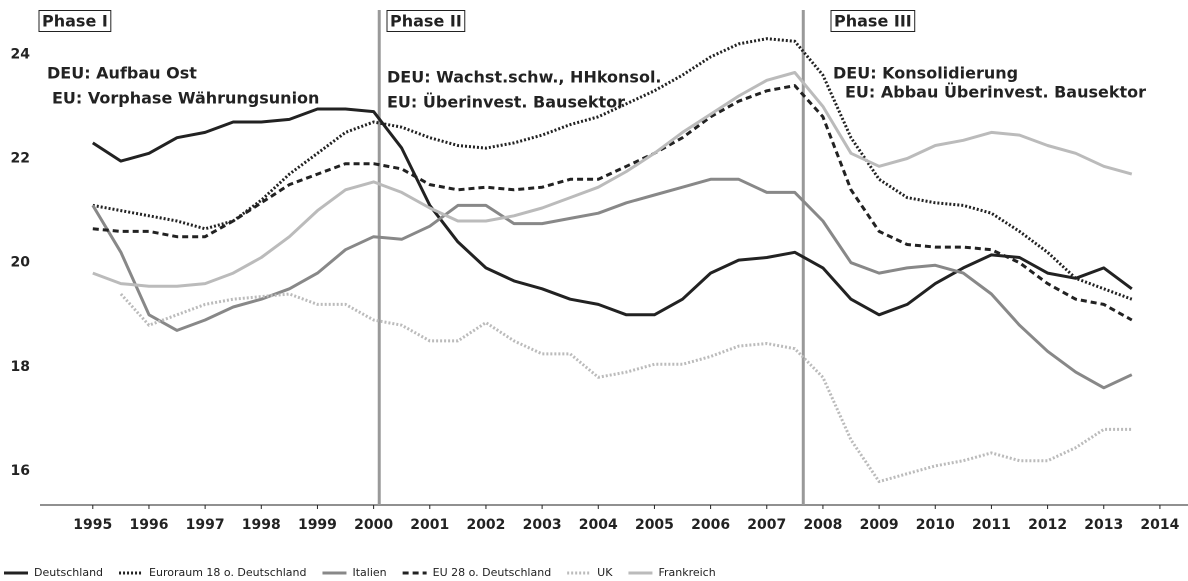  I want to click on legend-label: Frankreich, so click(686, 572).